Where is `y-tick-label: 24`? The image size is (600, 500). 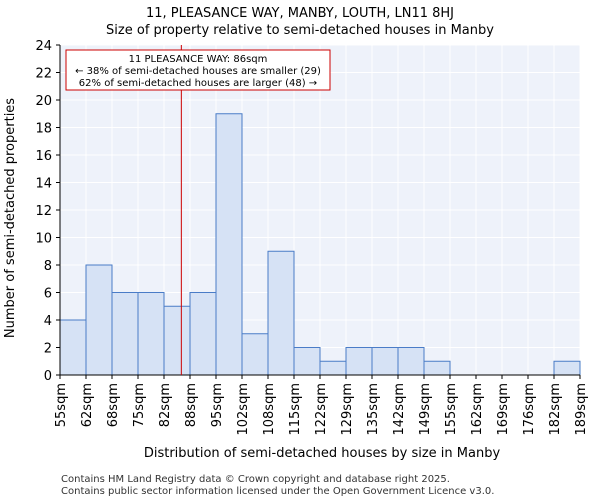 y-tick-label: 24 is located at coordinates (43, 46).